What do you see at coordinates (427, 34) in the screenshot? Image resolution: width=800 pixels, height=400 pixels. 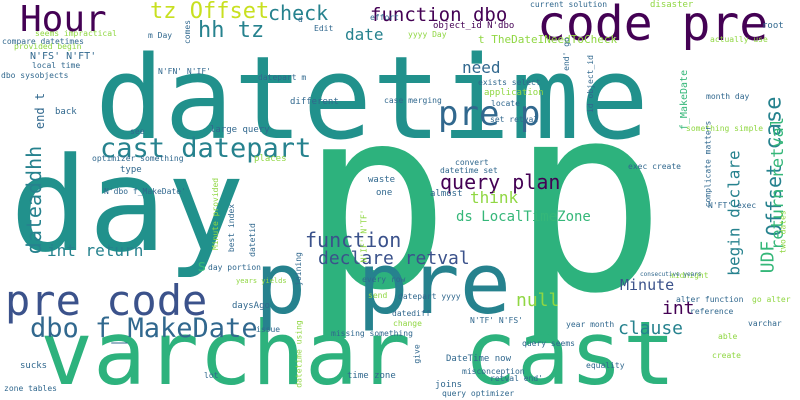 I see `word-yyyy-day: yyyy Day` at bounding box center [427, 34].